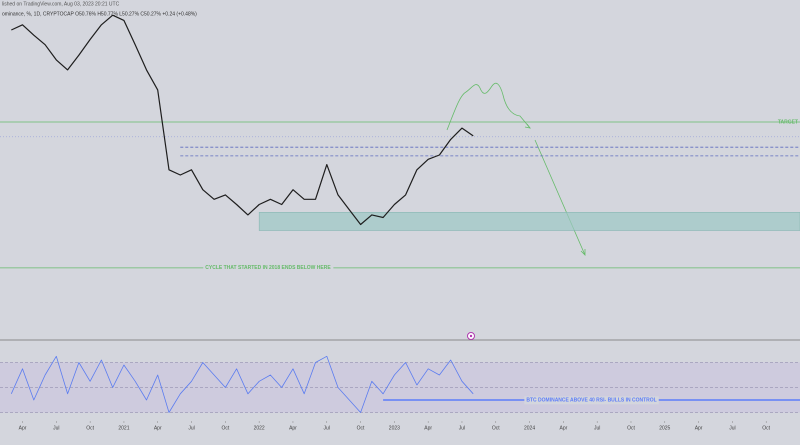 The width and height of the screenshot is (800, 445). Describe the element at coordinates (560, 197) in the screenshot. I see `forecast-drop` at that location.